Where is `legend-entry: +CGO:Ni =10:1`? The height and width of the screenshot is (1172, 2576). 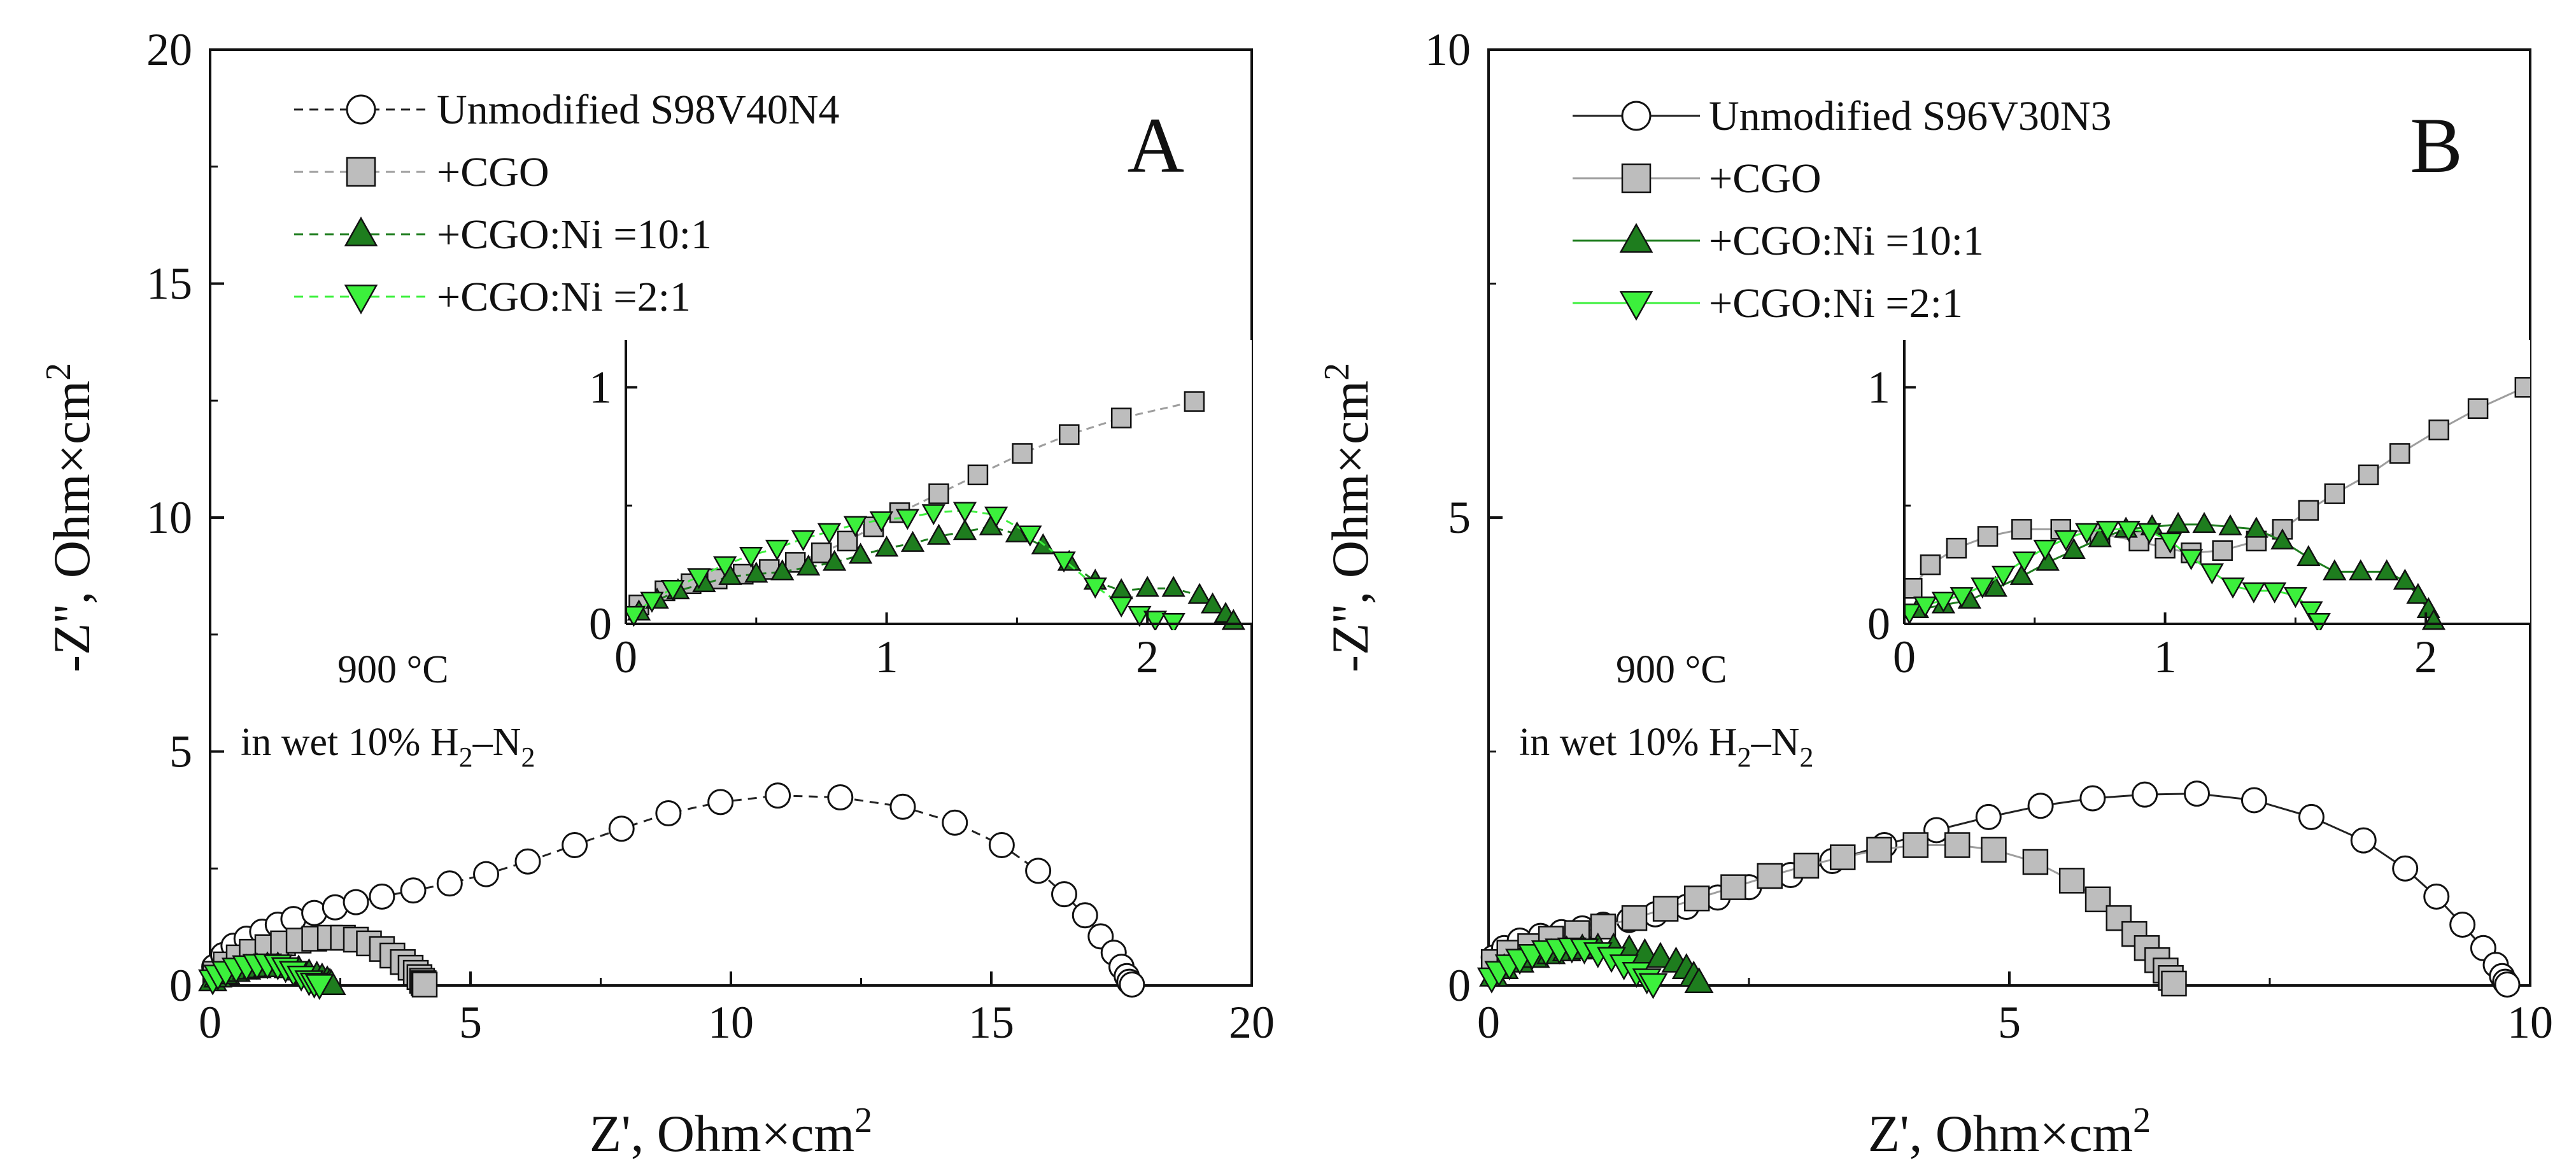
legend-entry: +CGO:Ni =10:1 is located at coordinates (1778, 241).